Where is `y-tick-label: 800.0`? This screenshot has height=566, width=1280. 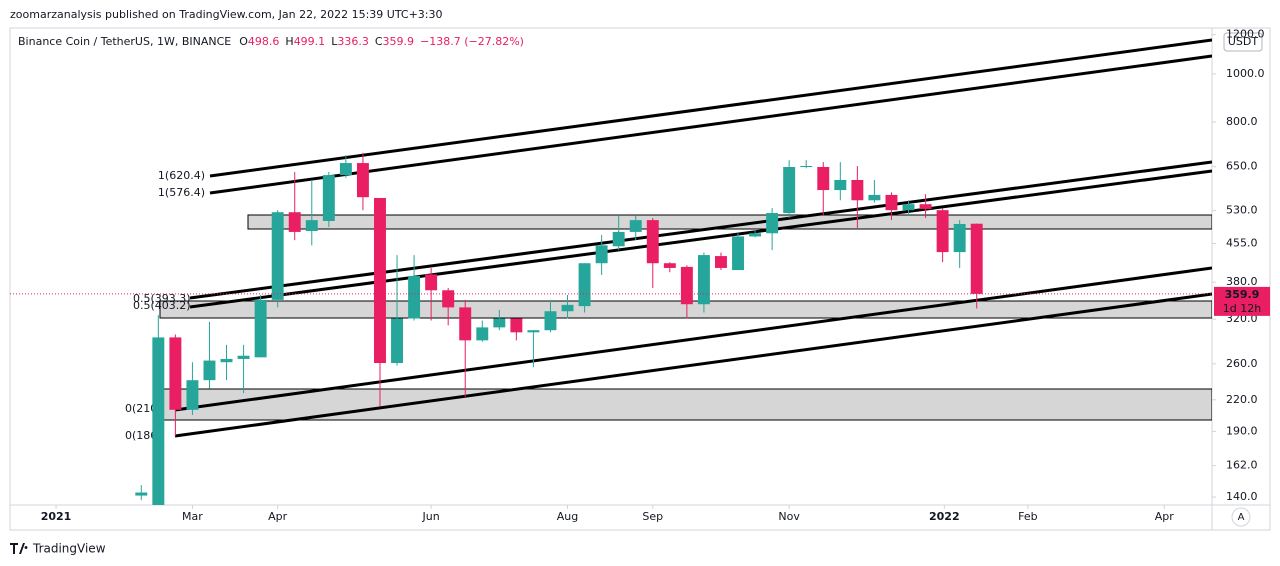 y-tick-label: 800.0 is located at coordinates (1242, 121).